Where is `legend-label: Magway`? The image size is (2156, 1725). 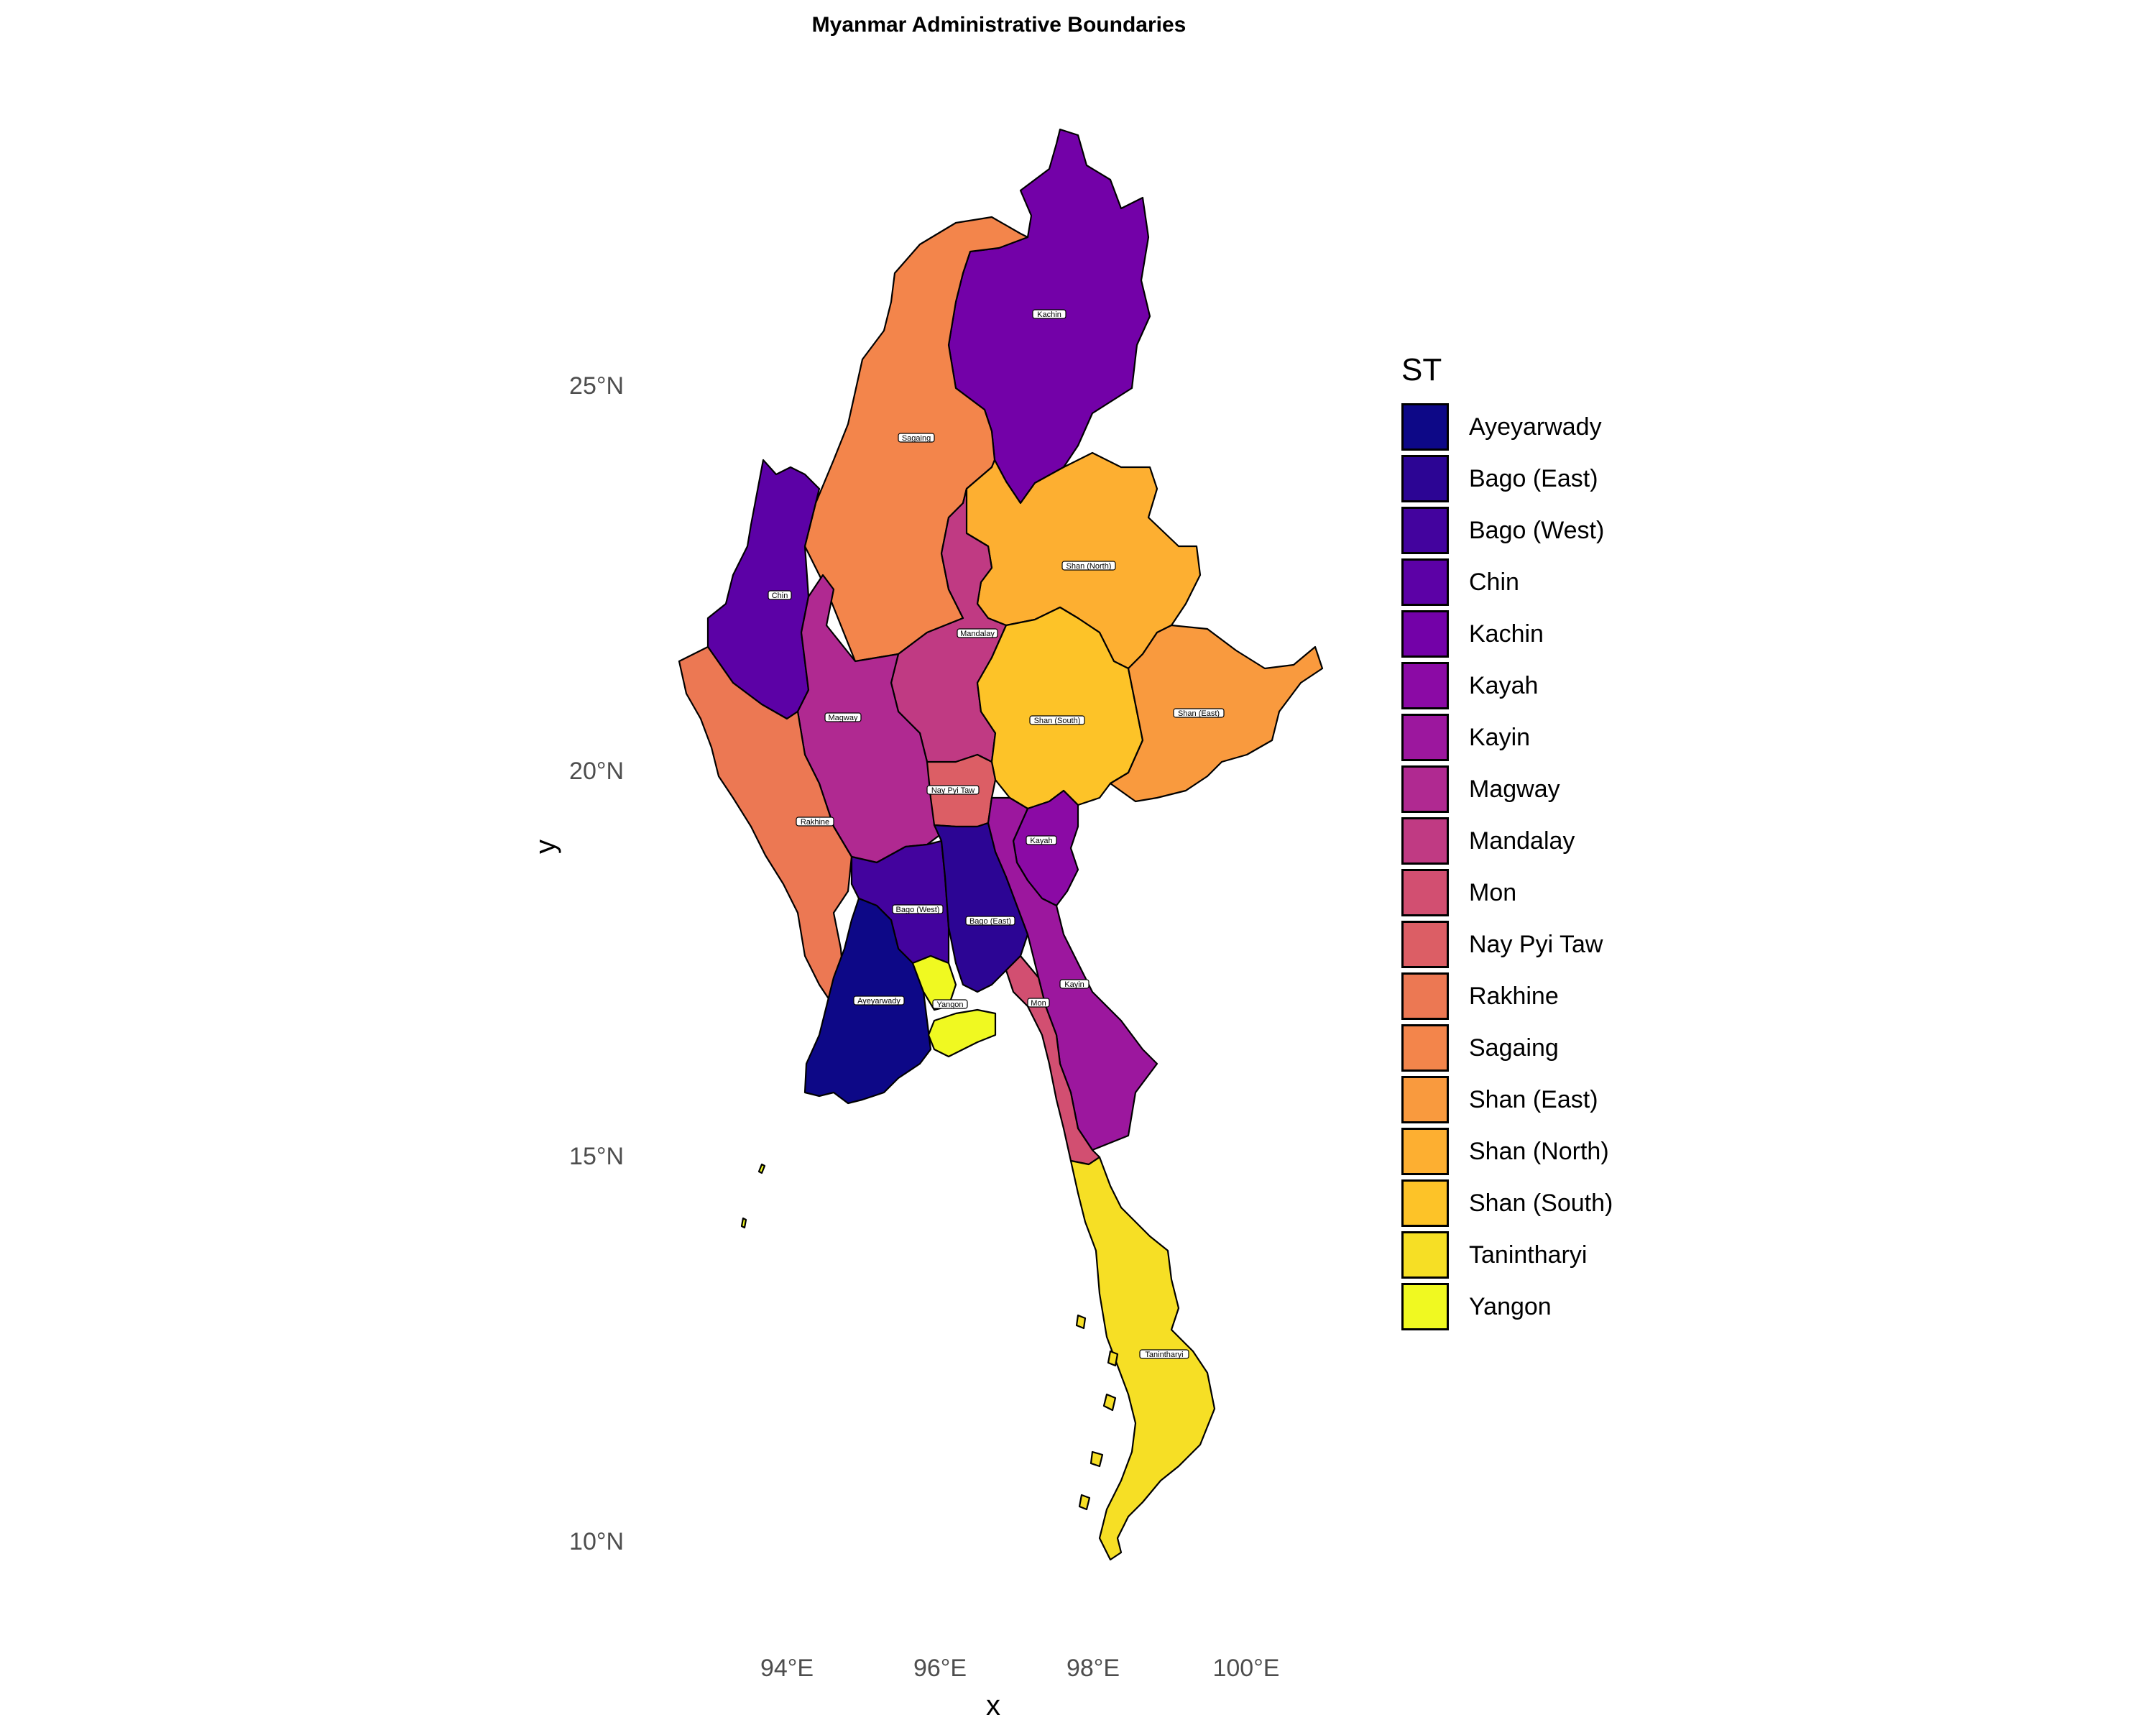 legend-label: Magway is located at coordinates (1514, 789).